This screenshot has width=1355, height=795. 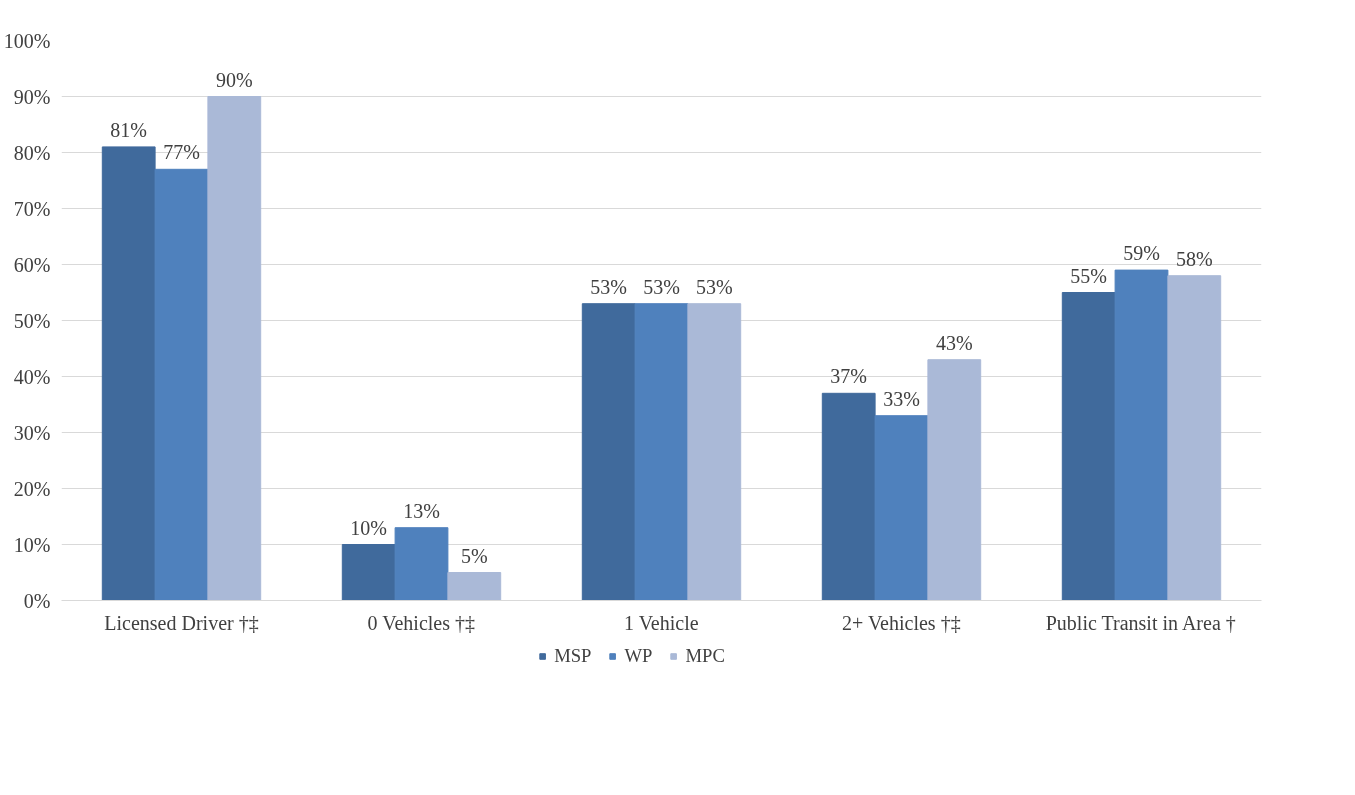 I want to click on x-tick-label: 0 Vehicles †‡, so click(x=421, y=622).